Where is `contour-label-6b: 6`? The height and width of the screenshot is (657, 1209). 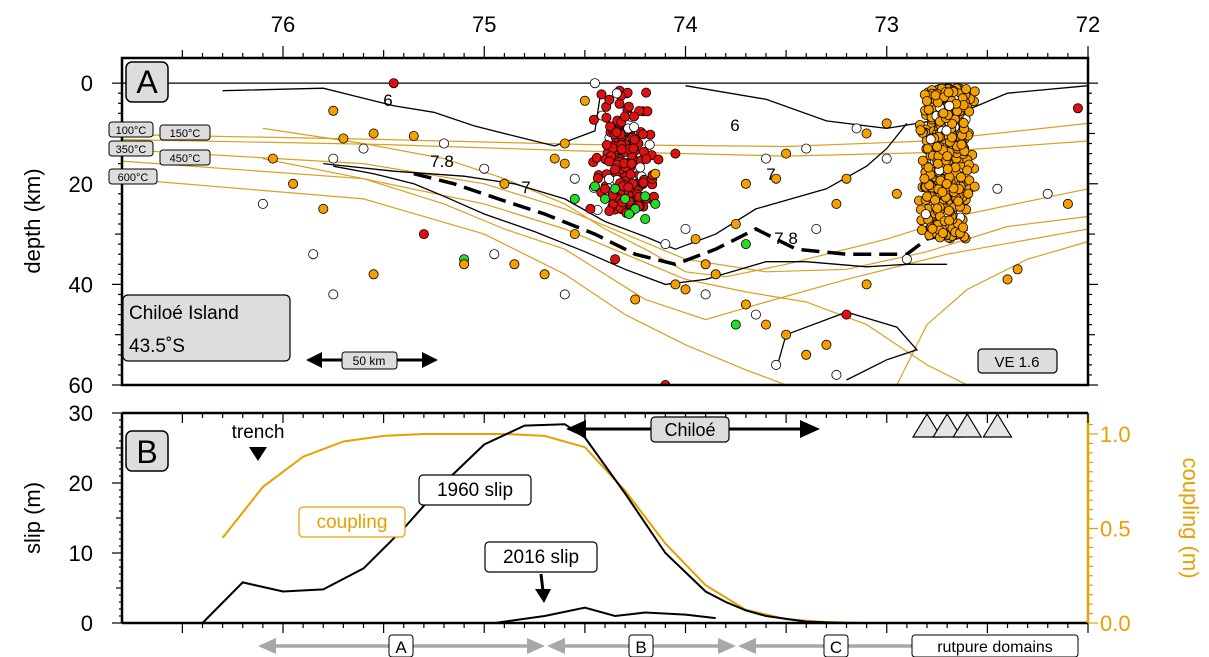 contour-label-6b: 6 is located at coordinates (734, 125).